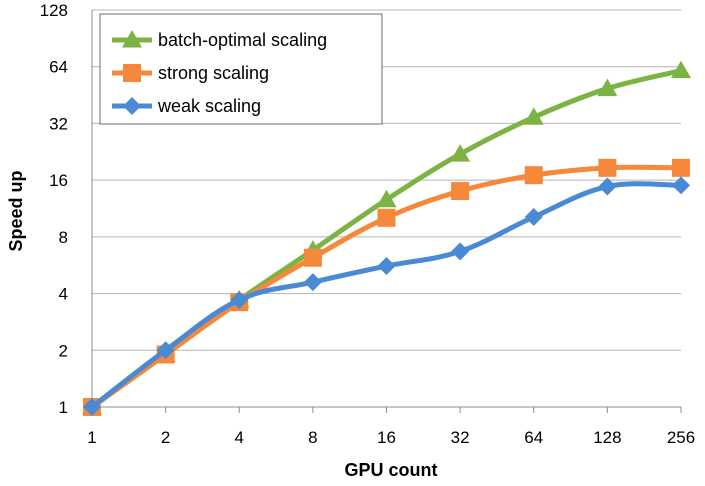 The width and height of the screenshot is (705, 486). I want to click on y-tick-label: 16, so click(58, 180).